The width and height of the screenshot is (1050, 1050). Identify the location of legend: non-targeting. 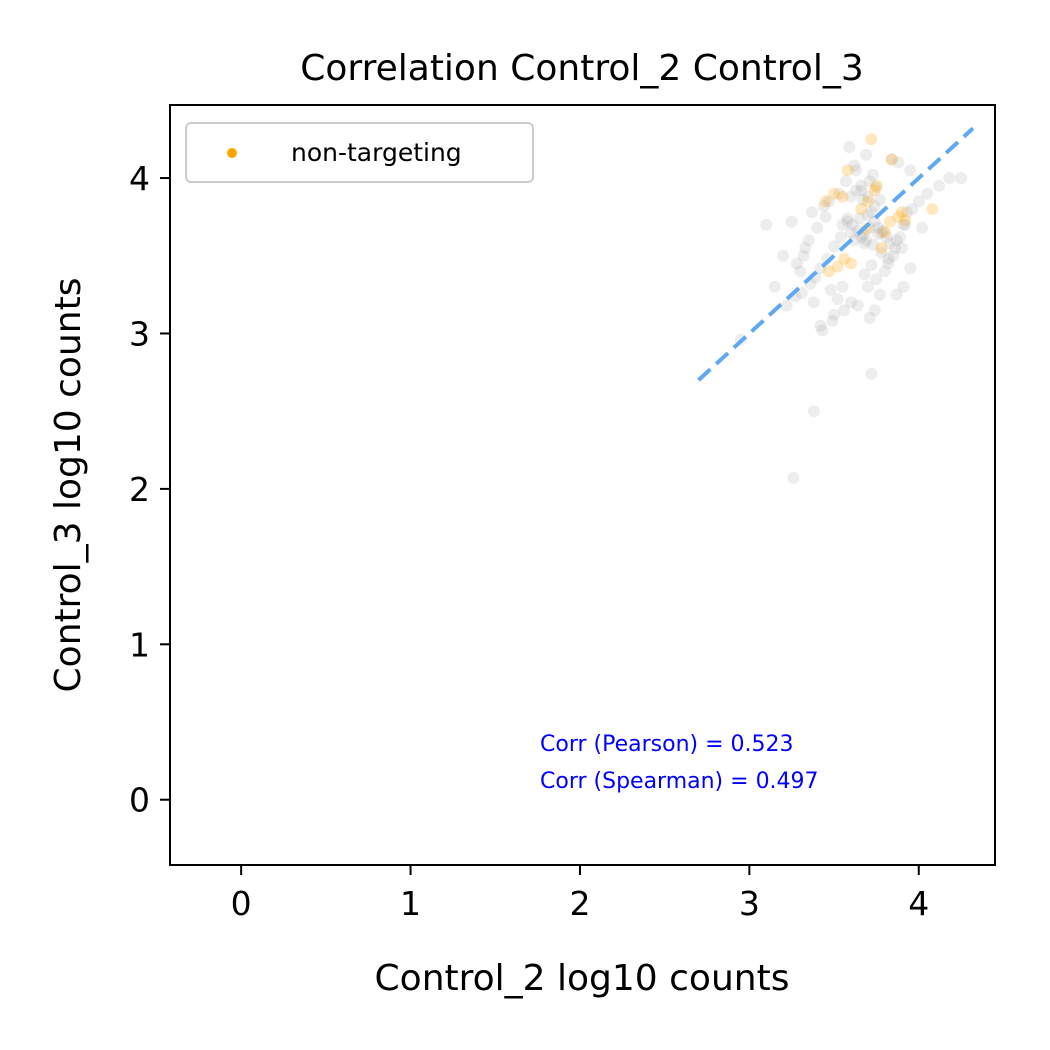
(359, 152).